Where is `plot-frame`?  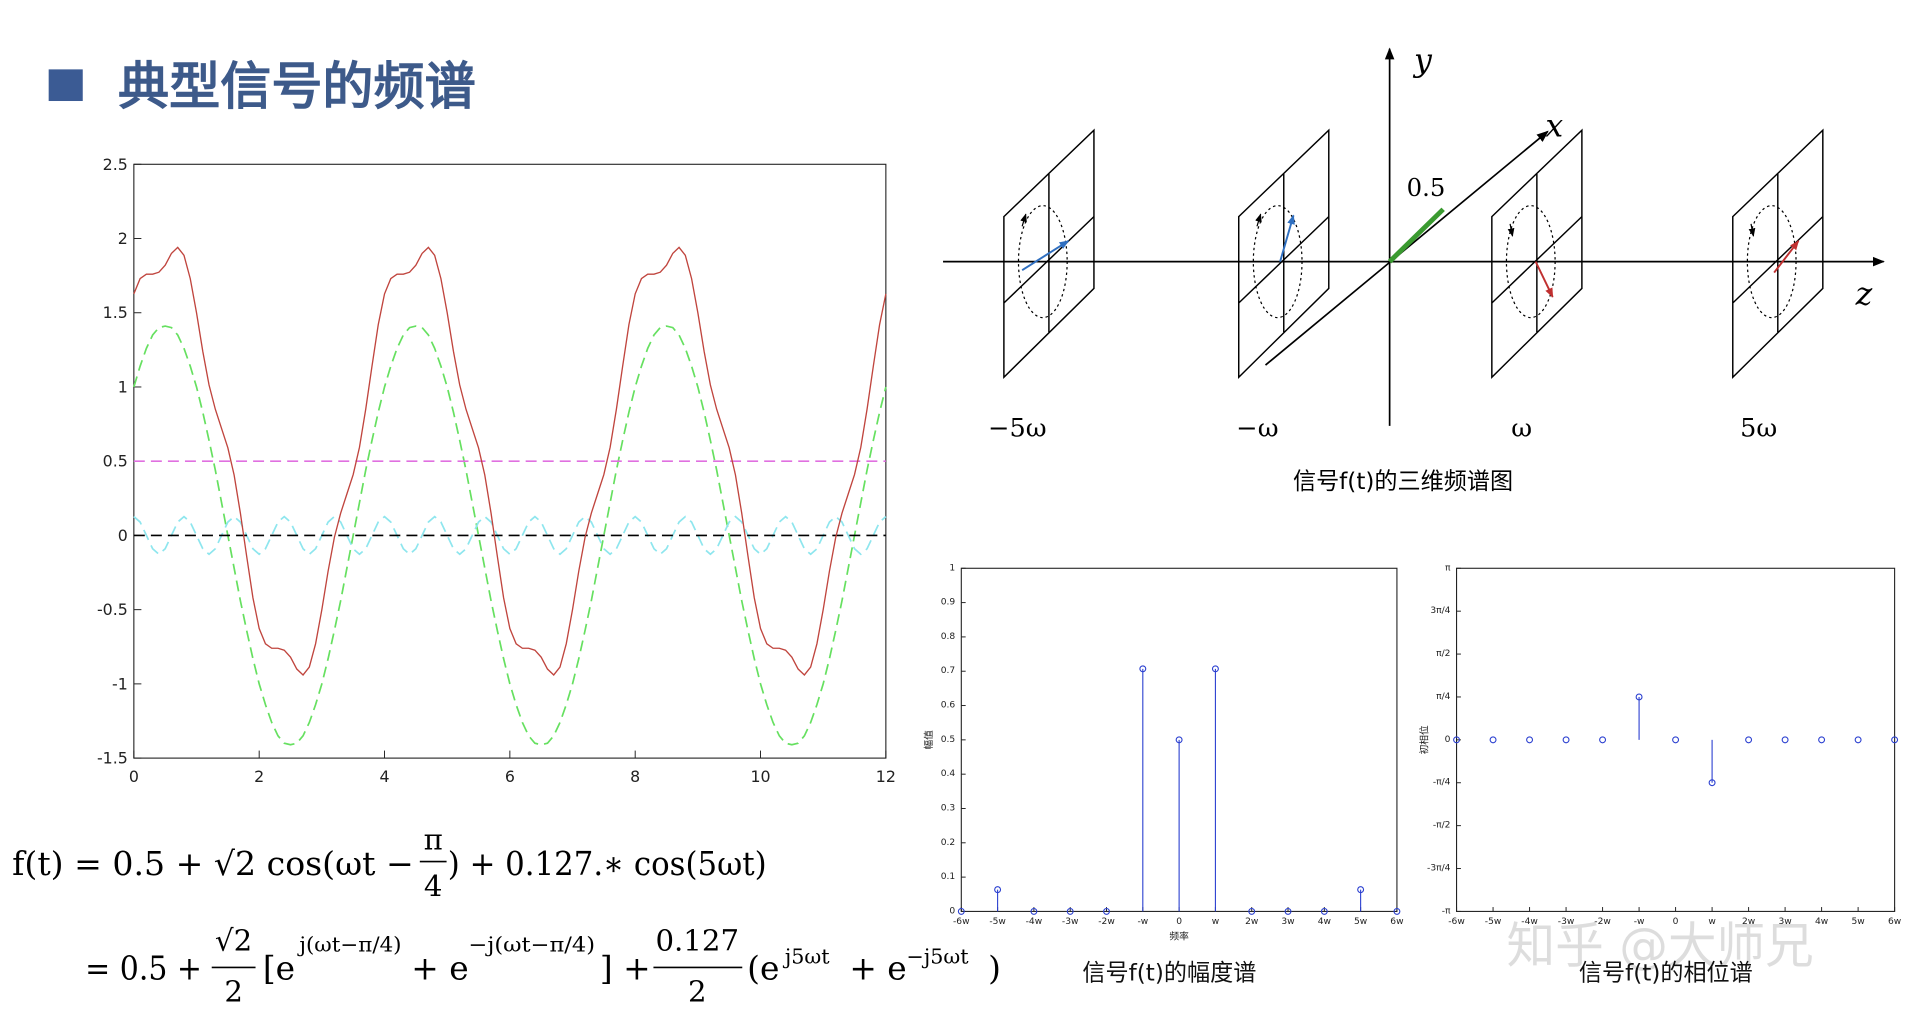
plot-frame is located at coordinates (1676, 739).